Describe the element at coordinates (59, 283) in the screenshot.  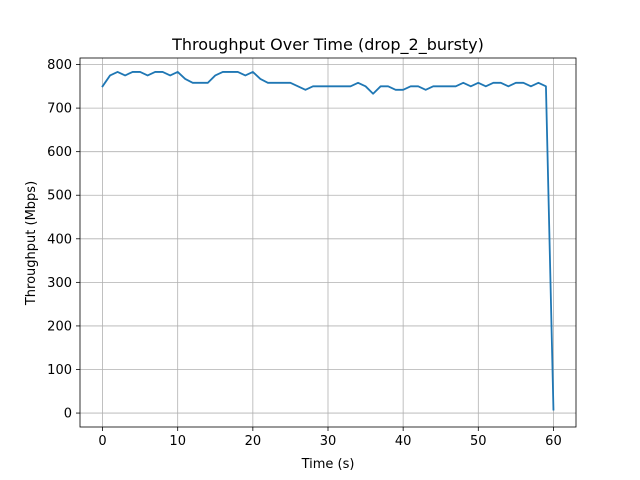
I see `y-tick-label: 300` at that location.